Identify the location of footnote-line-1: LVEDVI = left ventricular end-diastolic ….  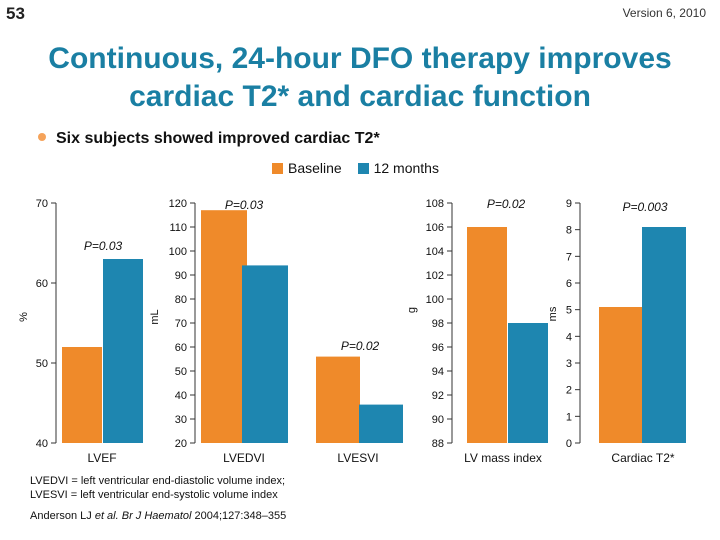
(158, 481).